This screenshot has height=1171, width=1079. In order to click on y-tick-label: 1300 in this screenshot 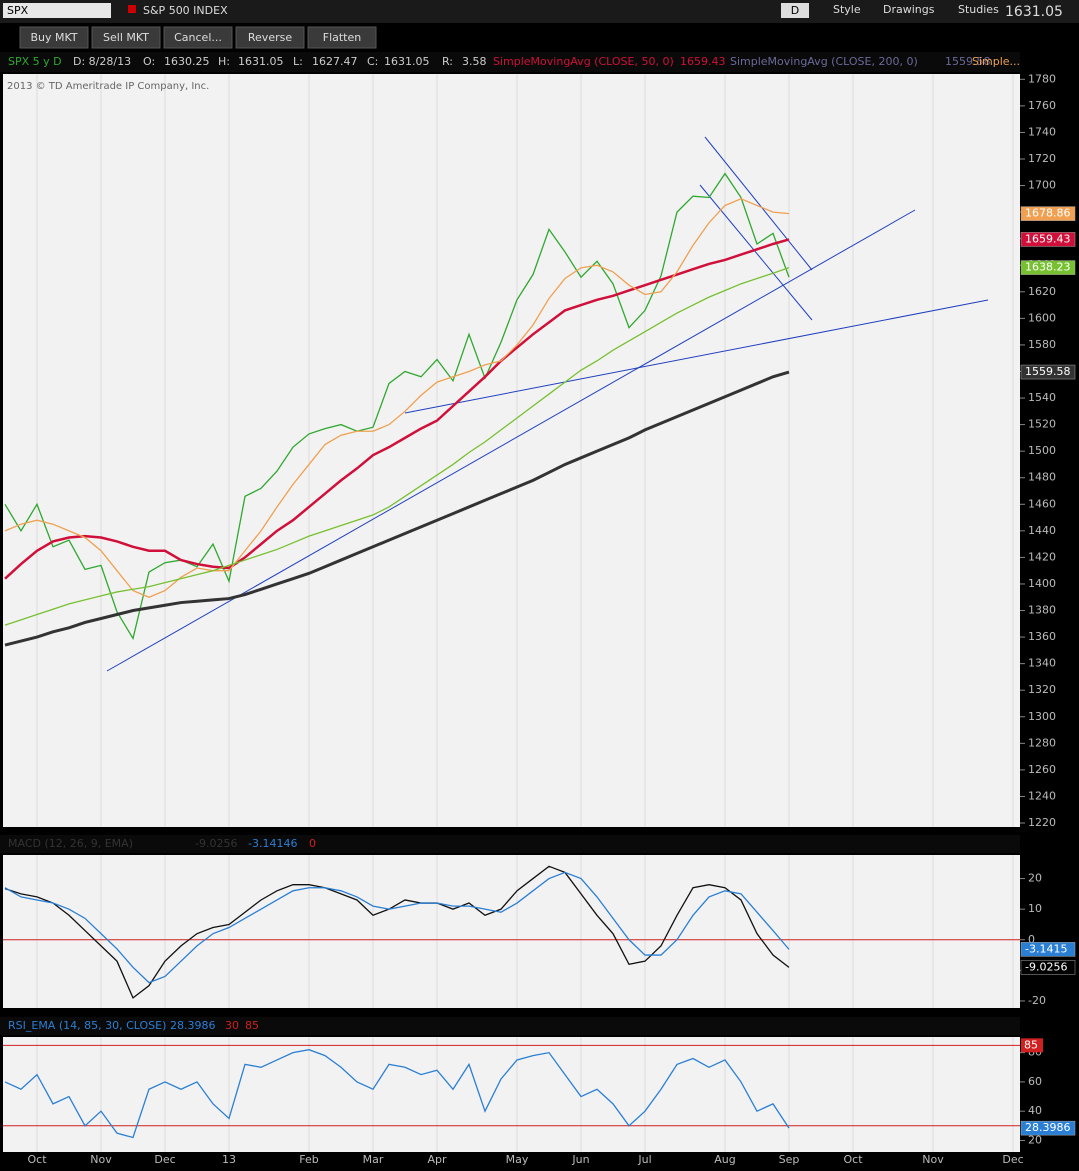, I will do `click(1042, 716)`.